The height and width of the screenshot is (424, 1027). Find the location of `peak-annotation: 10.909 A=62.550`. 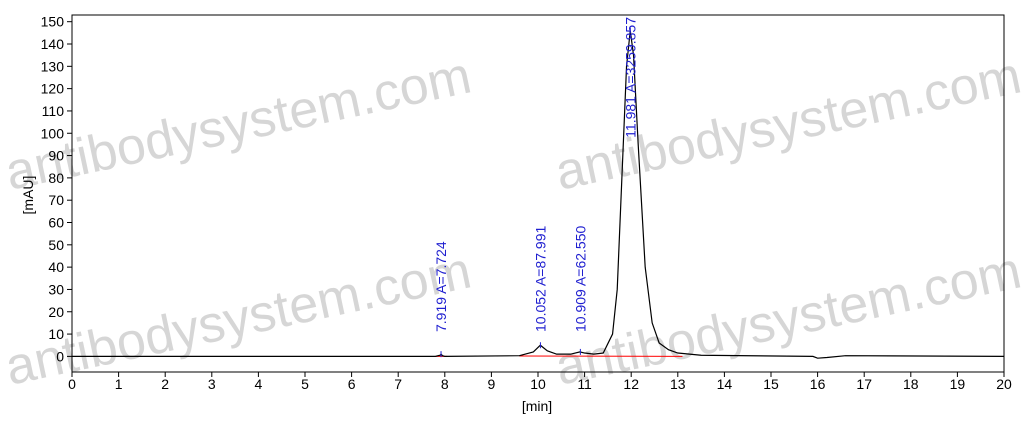

peak-annotation: 10.909 A=62.550 is located at coordinates (580, 279).